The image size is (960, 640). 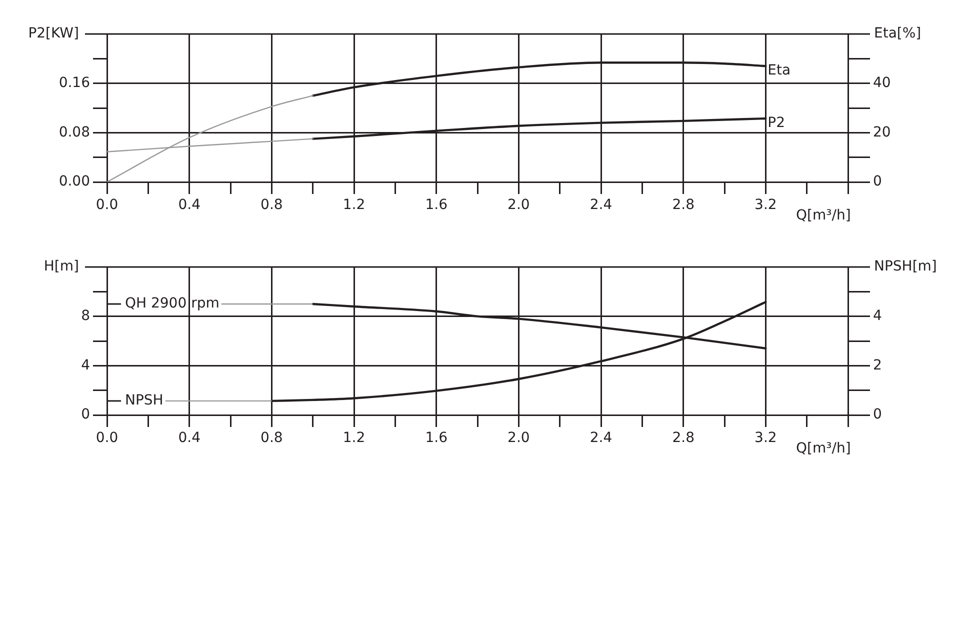 What do you see at coordinates (85, 414) in the screenshot?
I see `y-tick-label: 0` at bounding box center [85, 414].